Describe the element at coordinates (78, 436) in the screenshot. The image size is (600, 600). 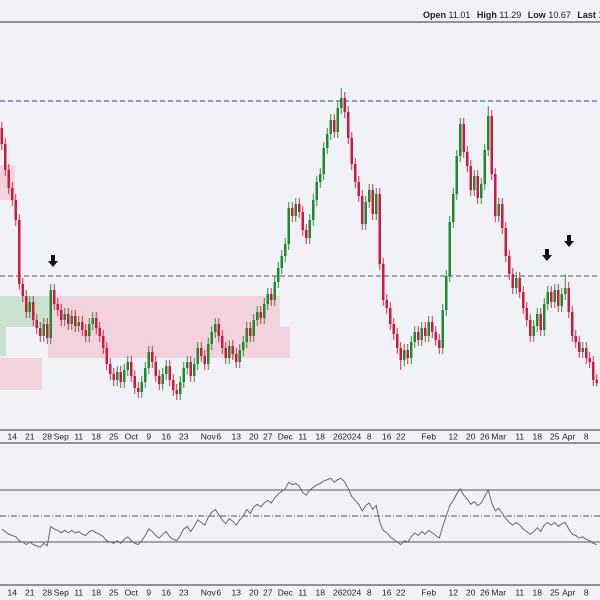
I see `x-tick-label: 11` at that location.